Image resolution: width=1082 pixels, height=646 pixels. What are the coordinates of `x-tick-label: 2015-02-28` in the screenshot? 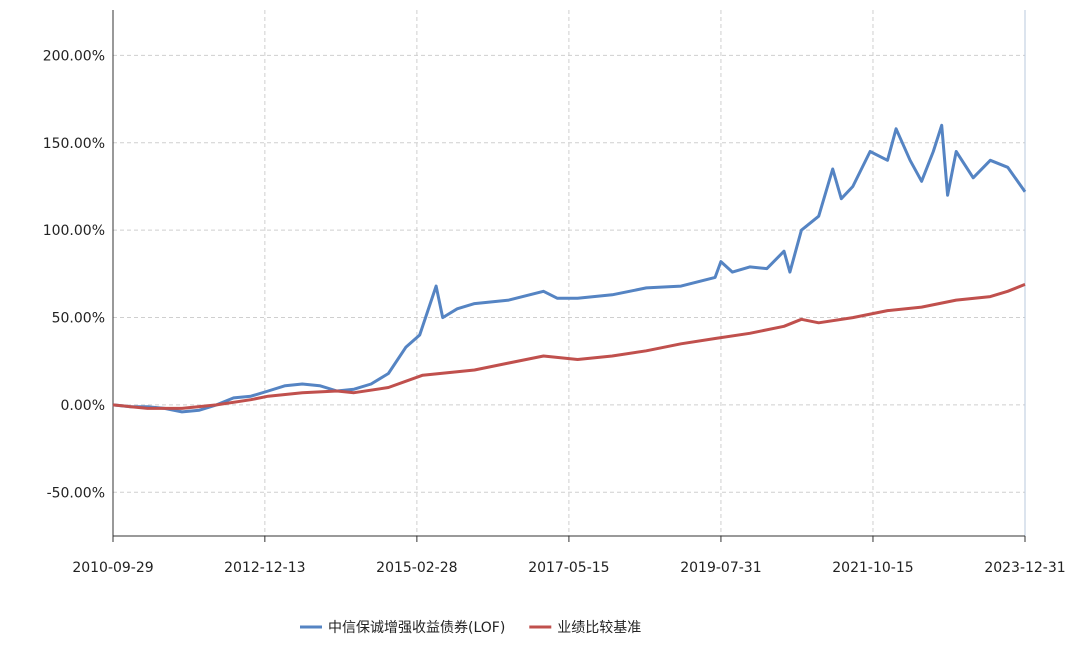 It's located at (416, 568).